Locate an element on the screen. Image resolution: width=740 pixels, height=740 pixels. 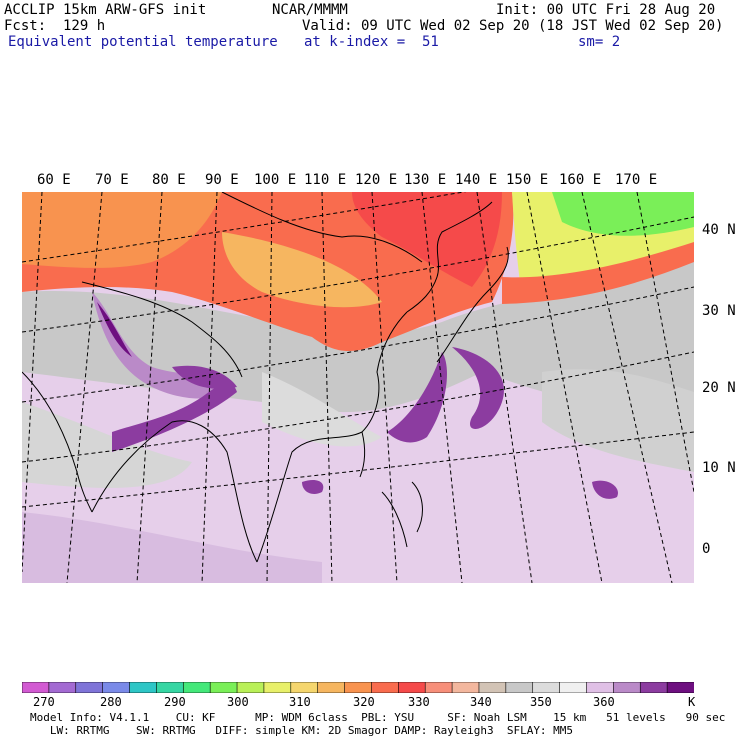
typhoon-spiral is located at coordinates (478, 388).